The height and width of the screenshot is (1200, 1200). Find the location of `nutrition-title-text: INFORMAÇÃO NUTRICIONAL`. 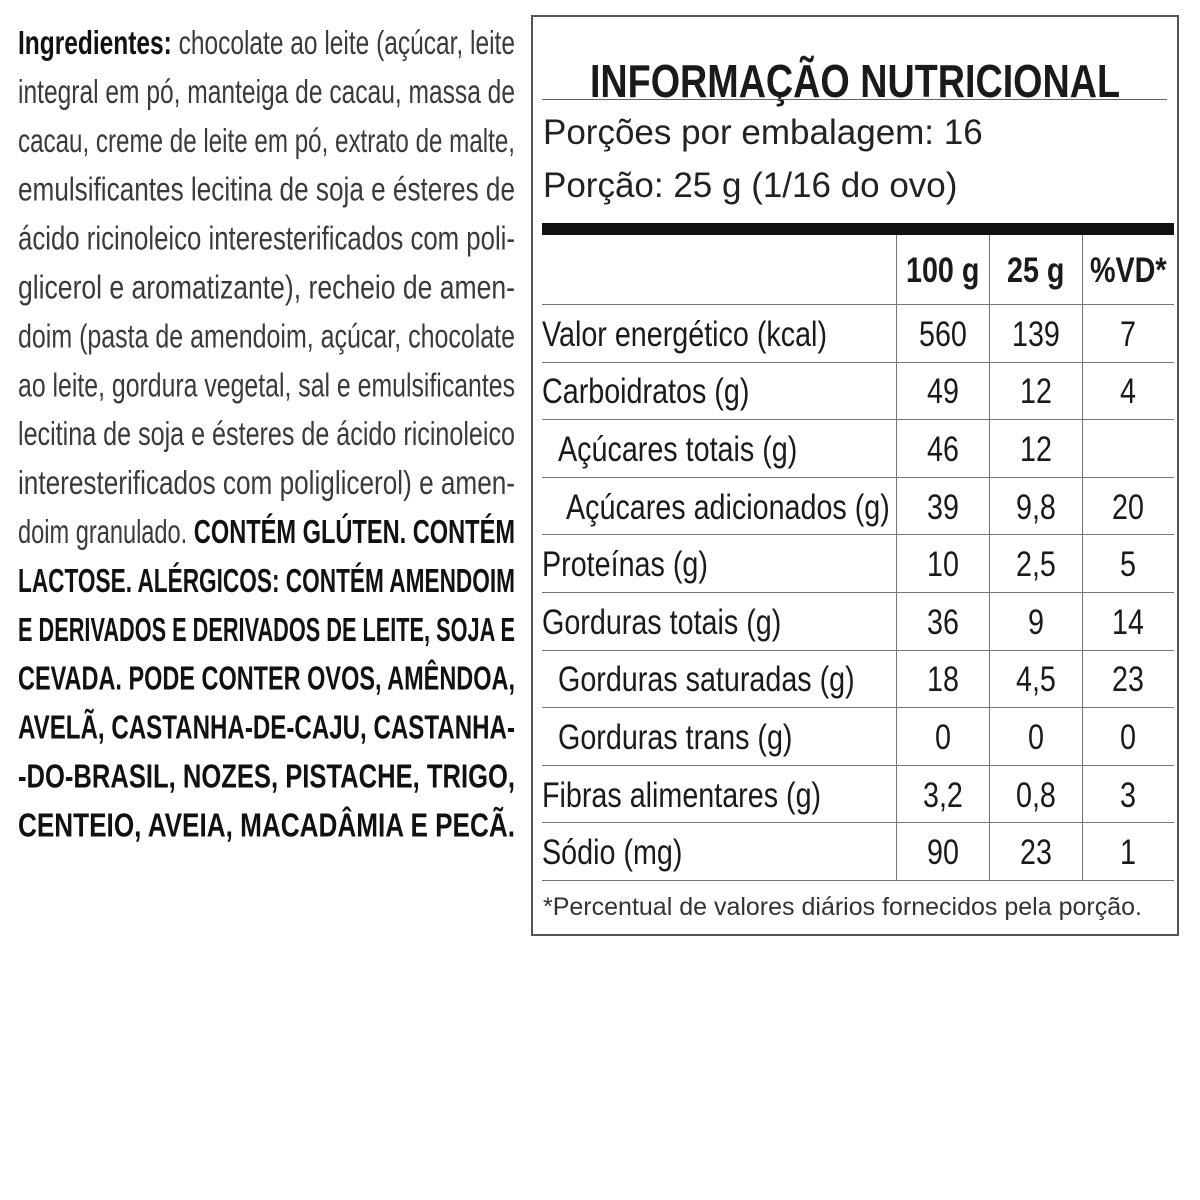

nutrition-title-text: INFORMAÇÃO NUTRICIONAL is located at coordinates (855, 81).